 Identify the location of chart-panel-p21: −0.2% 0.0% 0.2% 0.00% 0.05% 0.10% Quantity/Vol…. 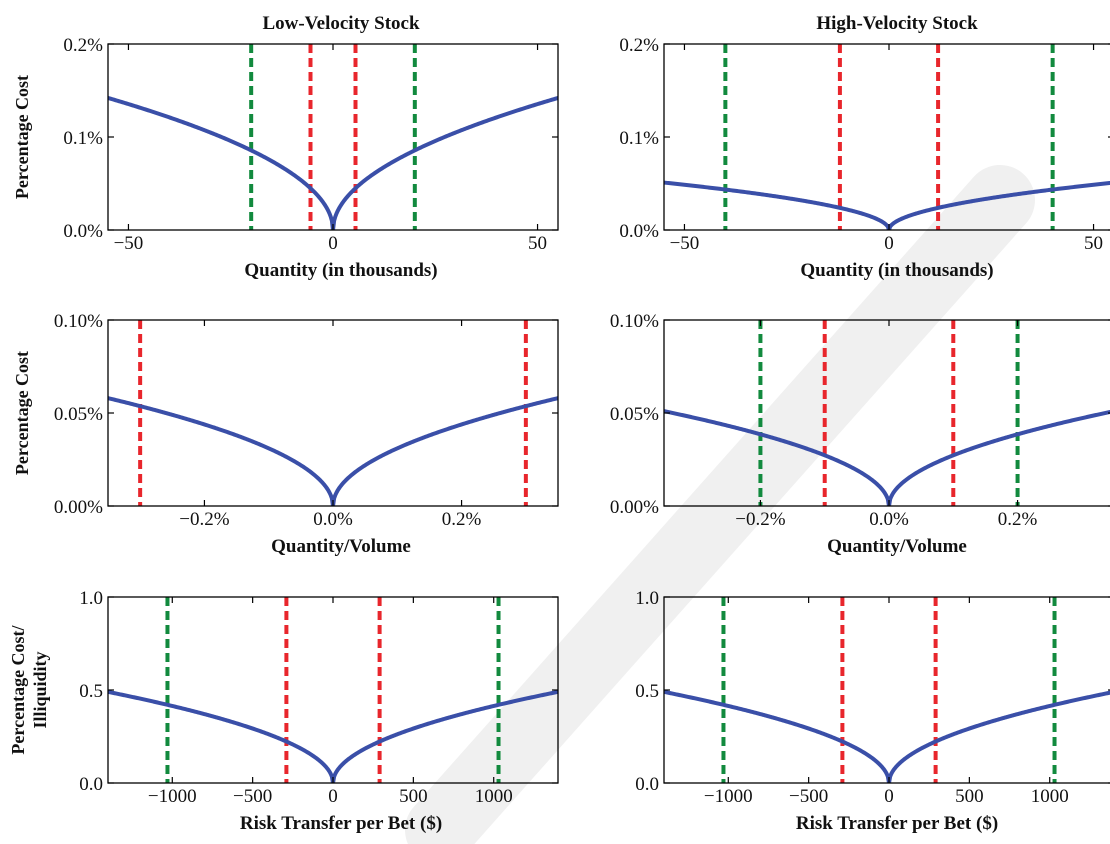
(285, 434).